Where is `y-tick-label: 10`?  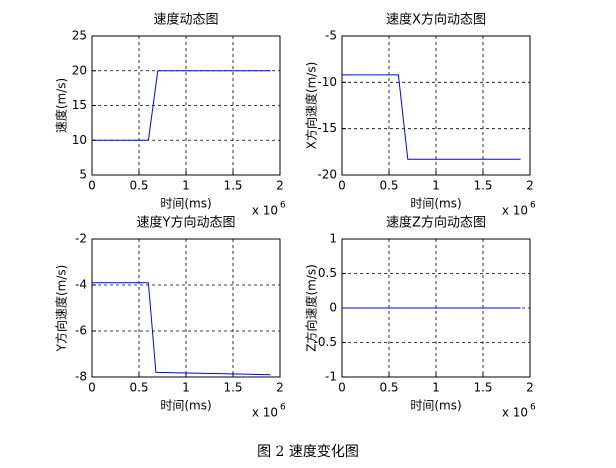
y-tick-label: 10 is located at coordinates (79, 140).